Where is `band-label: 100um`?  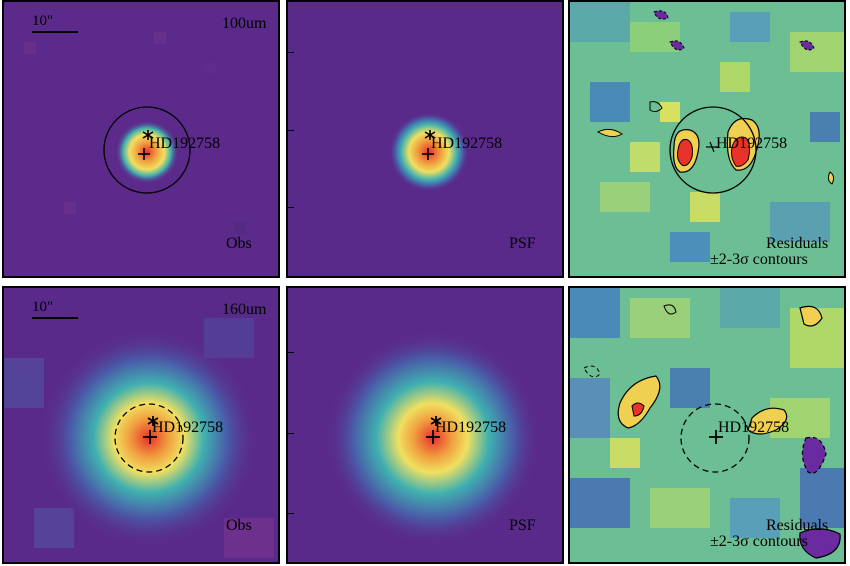 band-label: 100um is located at coordinates (244, 23).